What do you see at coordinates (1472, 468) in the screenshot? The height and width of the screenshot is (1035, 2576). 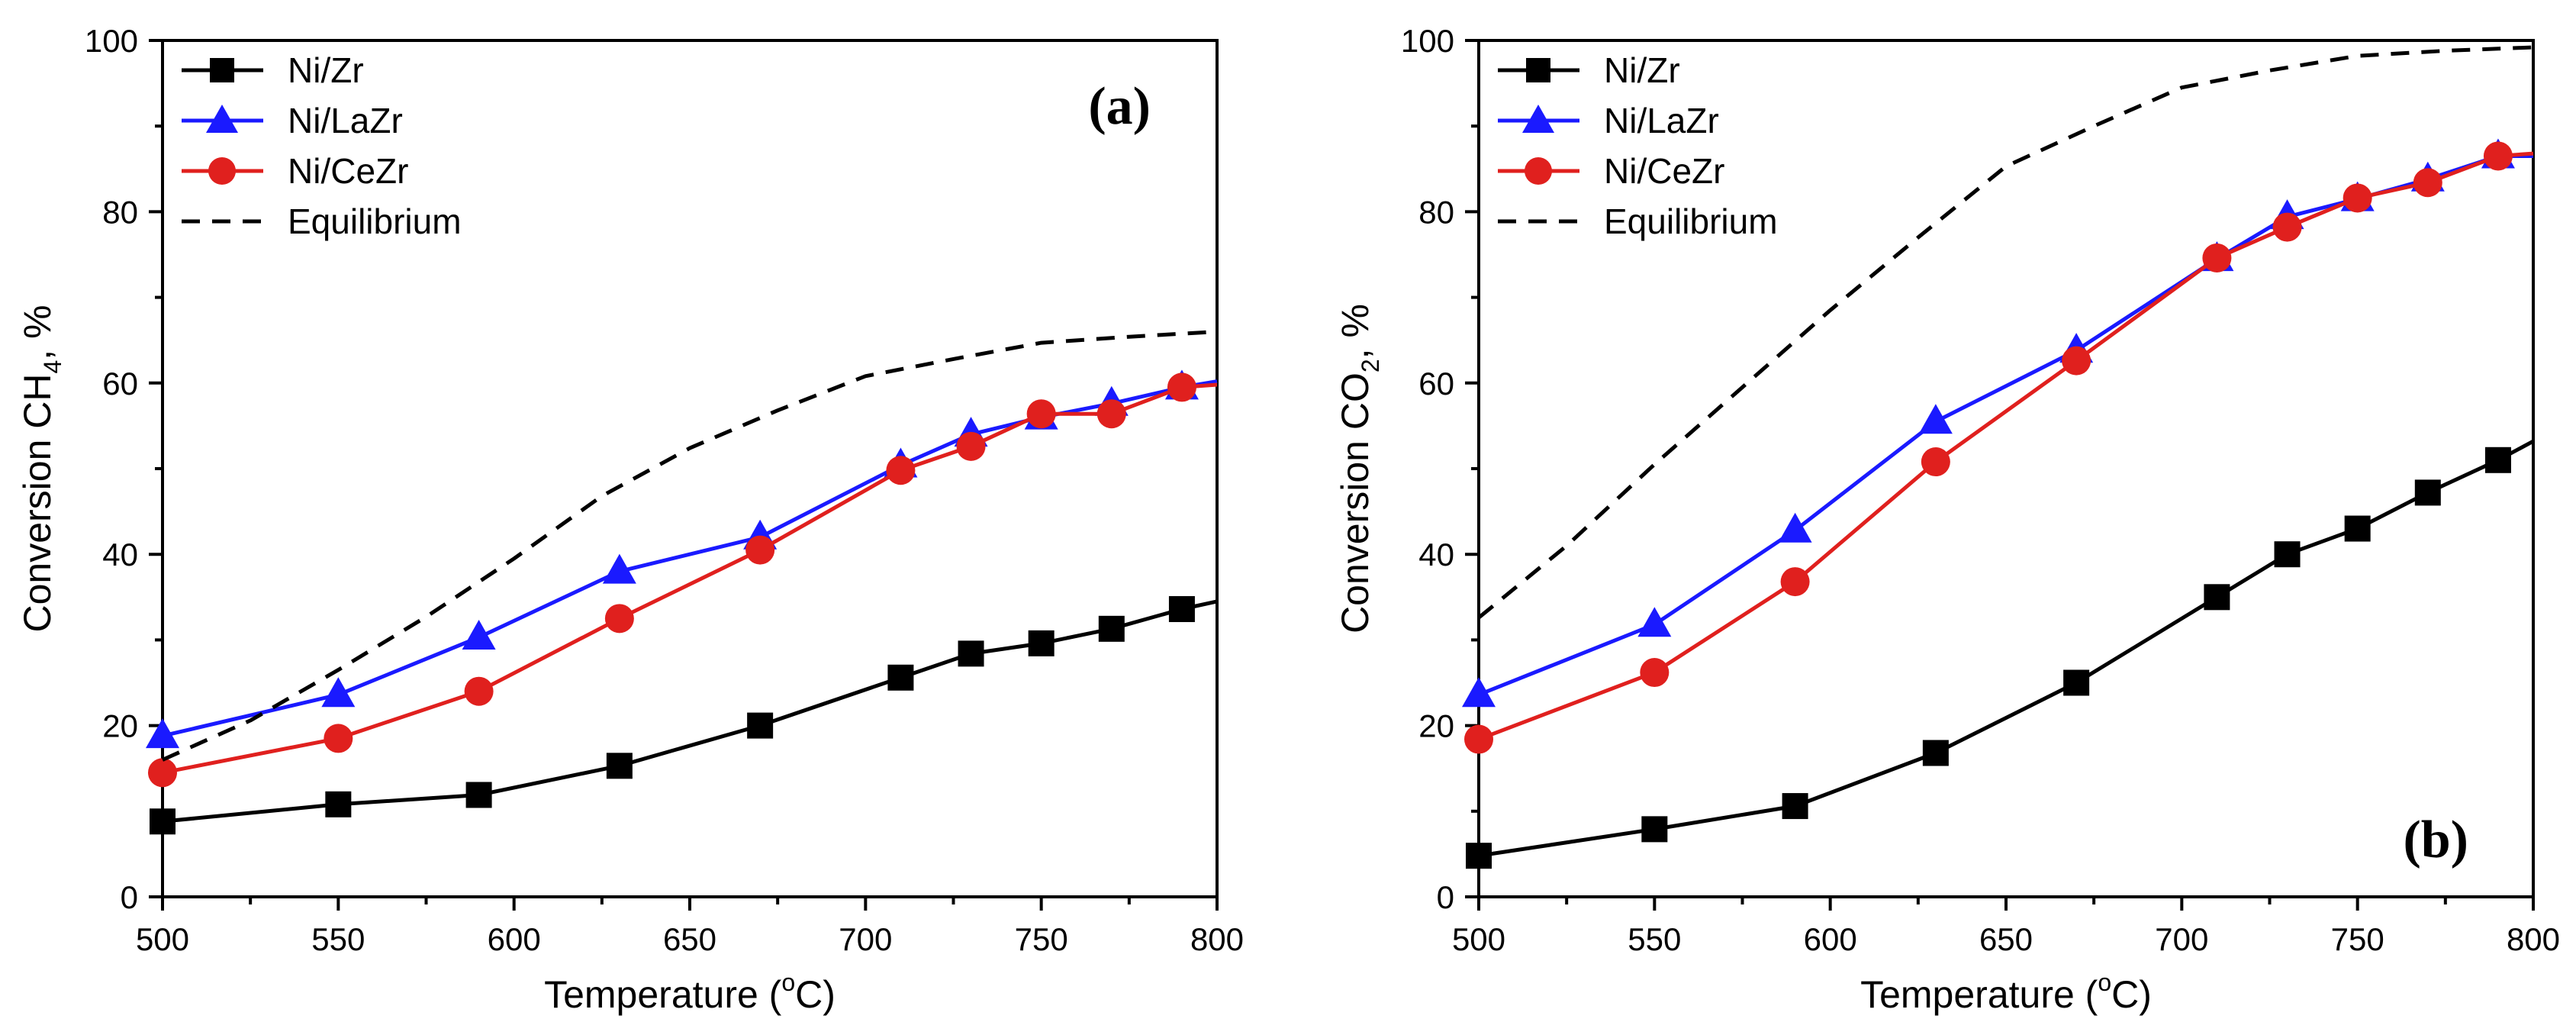 I see `y-tick-marks` at bounding box center [1472, 468].